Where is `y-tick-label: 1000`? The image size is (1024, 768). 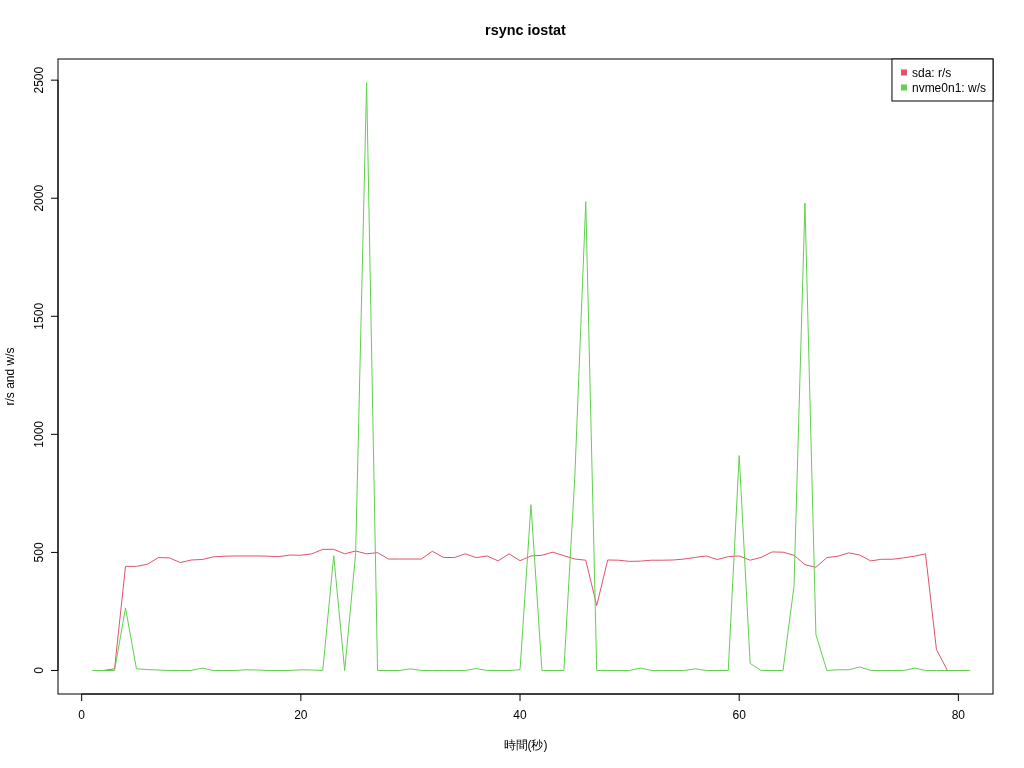
y-tick-label: 1000 is located at coordinates (39, 434).